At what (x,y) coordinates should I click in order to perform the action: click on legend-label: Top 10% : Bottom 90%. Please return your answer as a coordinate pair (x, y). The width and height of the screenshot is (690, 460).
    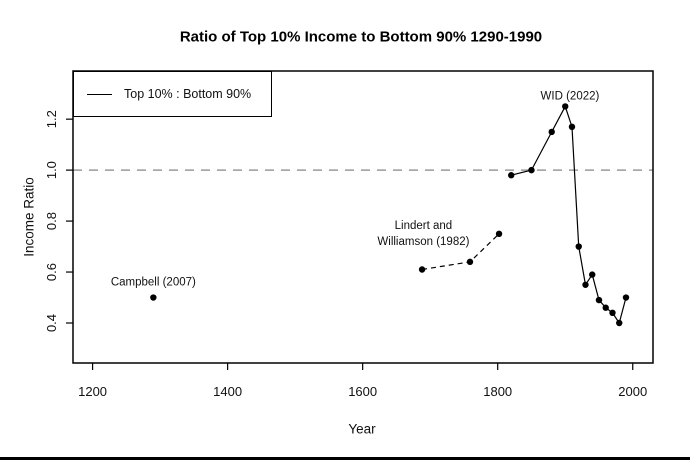
    Looking at the image, I should click on (188, 94).